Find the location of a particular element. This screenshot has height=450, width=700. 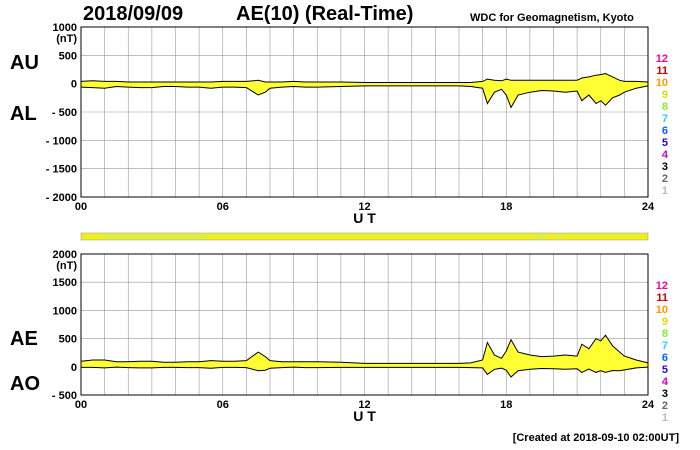

y-tick-label: - 2000 is located at coordinates (61, 198).